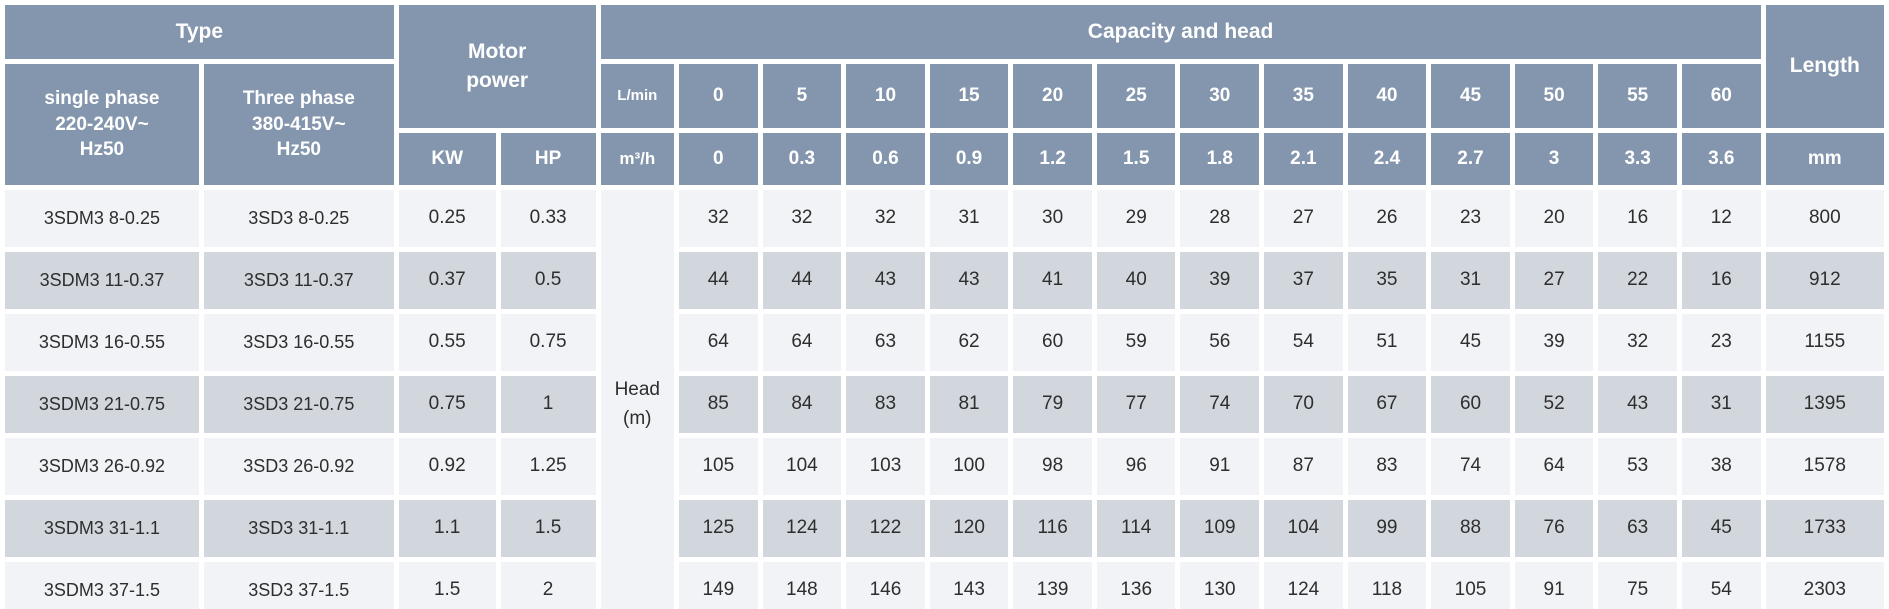  Describe the element at coordinates (1387, 96) in the screenshot. I see `lmin-value-40: 40` at that location.